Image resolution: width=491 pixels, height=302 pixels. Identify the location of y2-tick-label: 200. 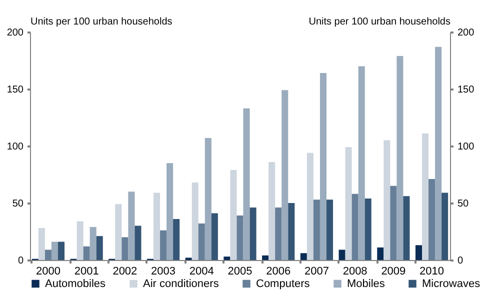
(466, 33).